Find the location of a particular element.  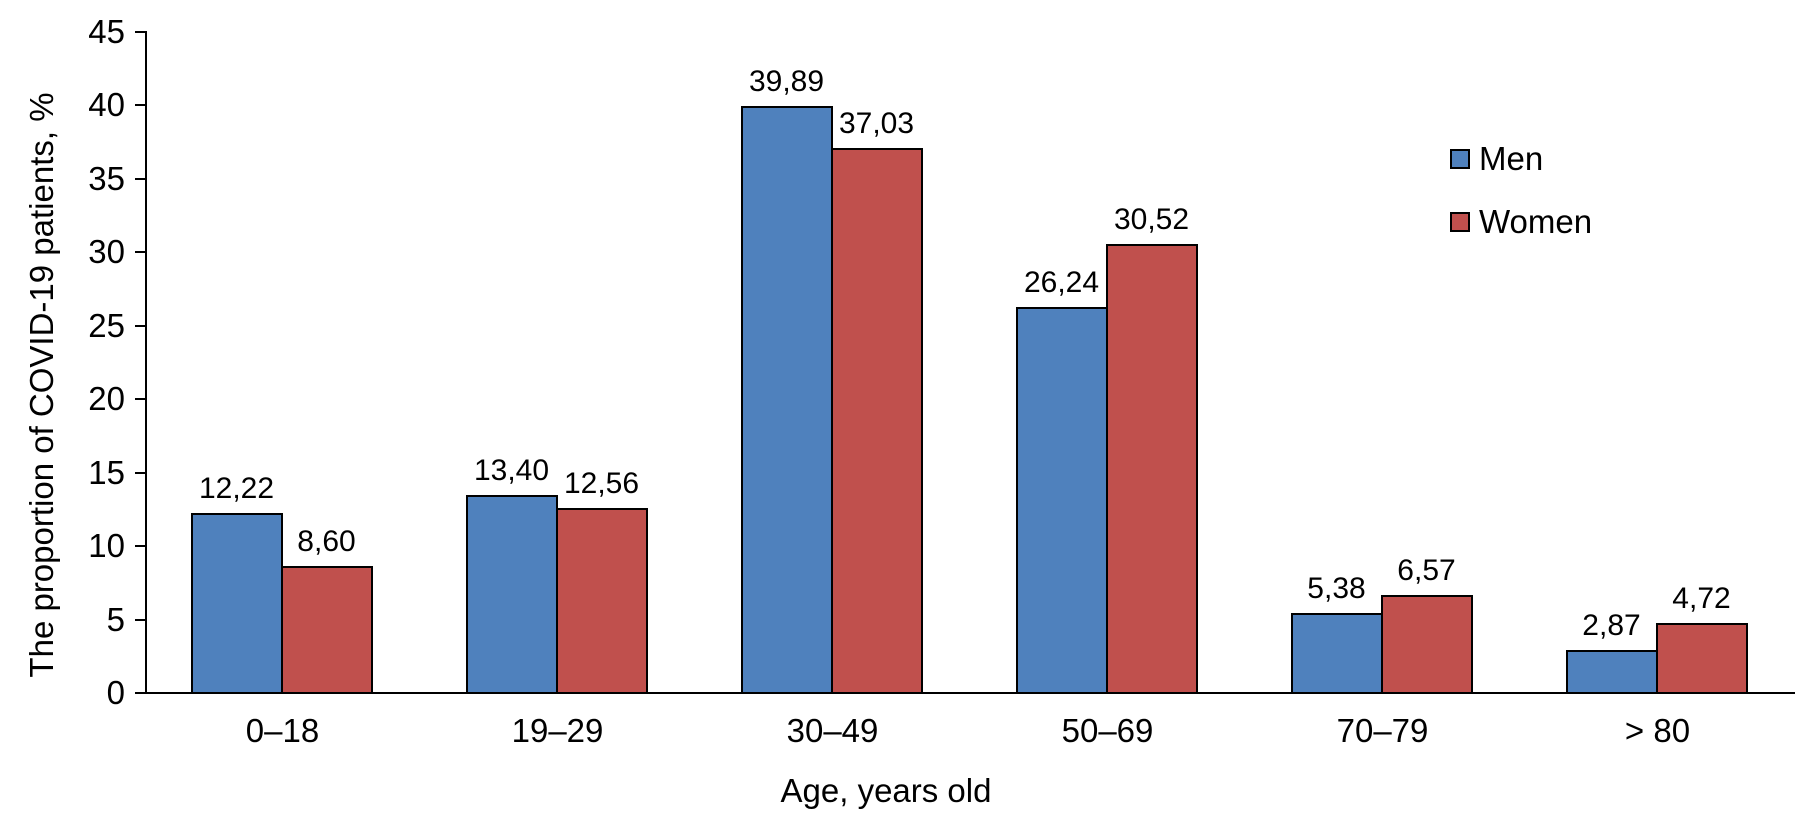

legend-item-women: Women is located at coordinates (1521, 222).